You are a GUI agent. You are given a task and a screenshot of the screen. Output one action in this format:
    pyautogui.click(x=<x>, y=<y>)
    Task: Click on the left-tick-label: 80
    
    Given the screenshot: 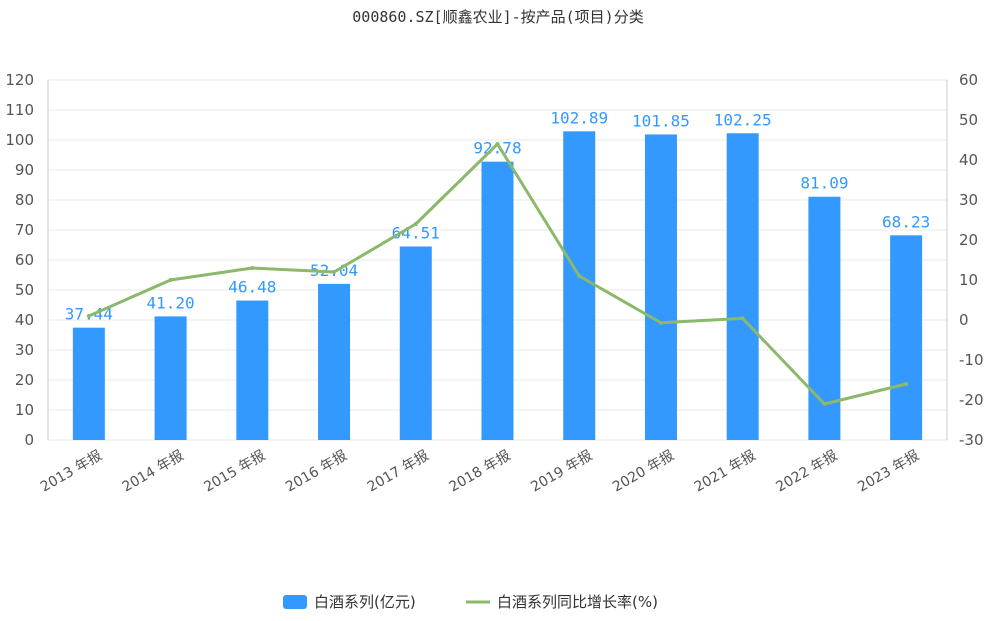 What is the action you would take?
    pyautogui.click(x=24, y=200)
    